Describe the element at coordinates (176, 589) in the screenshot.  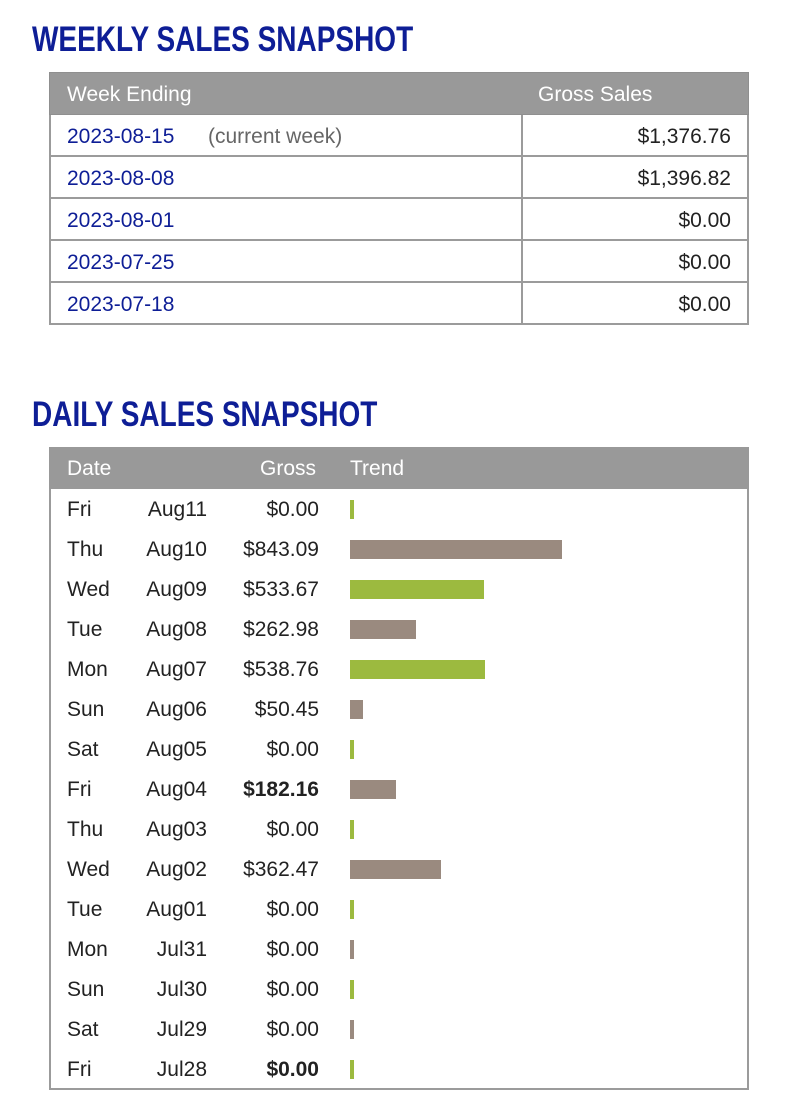
I see `month-day: Aug09` at that location.